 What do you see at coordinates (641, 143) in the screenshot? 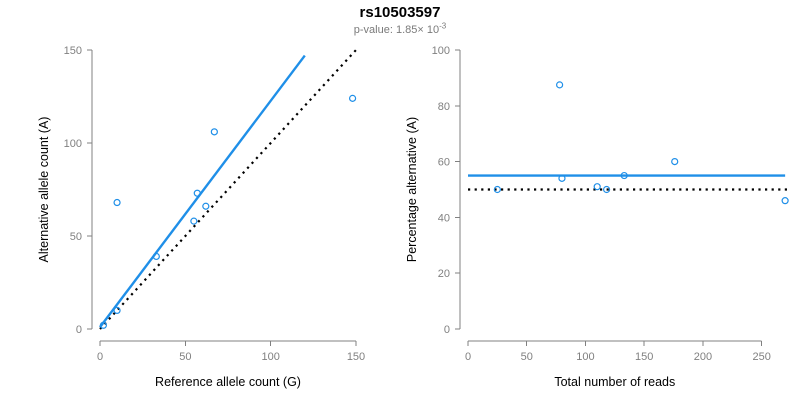
I see `right-plot-points` at bounding box center [641, 143].